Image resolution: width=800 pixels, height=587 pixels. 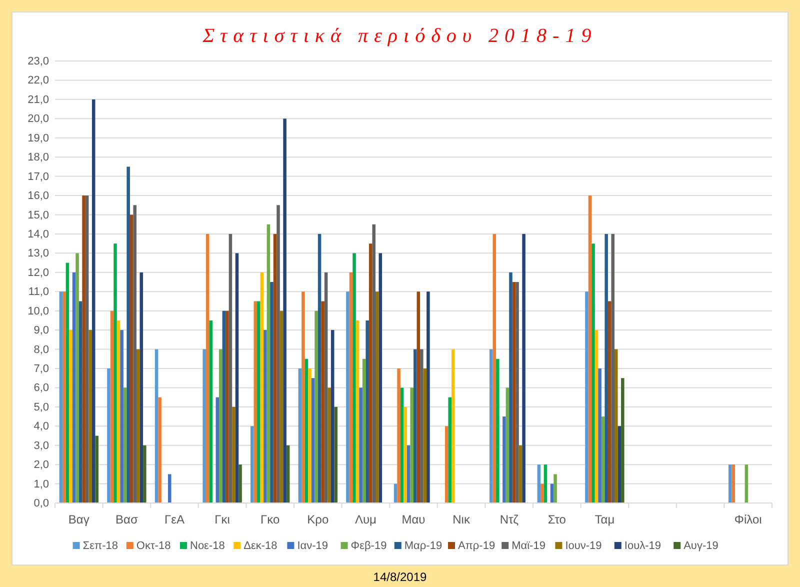 I want to click on x-tick-label: Στο, so click(x=557, y=519).